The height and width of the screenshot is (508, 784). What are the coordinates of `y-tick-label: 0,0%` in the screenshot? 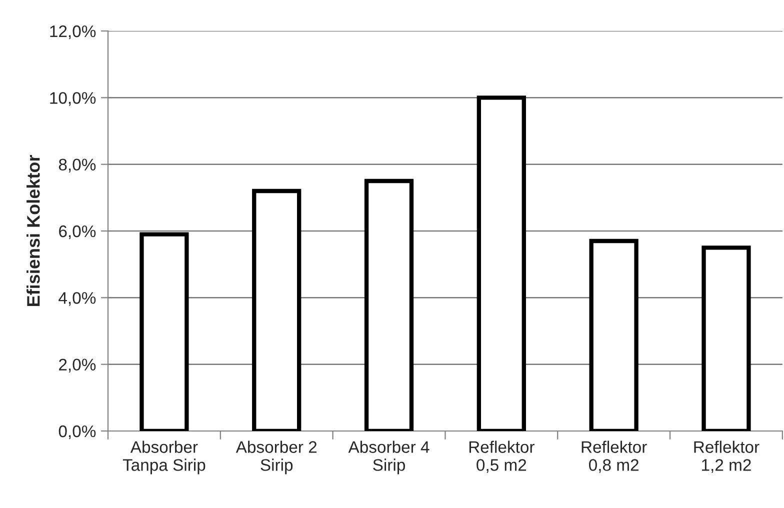 It's located at (77, 432).